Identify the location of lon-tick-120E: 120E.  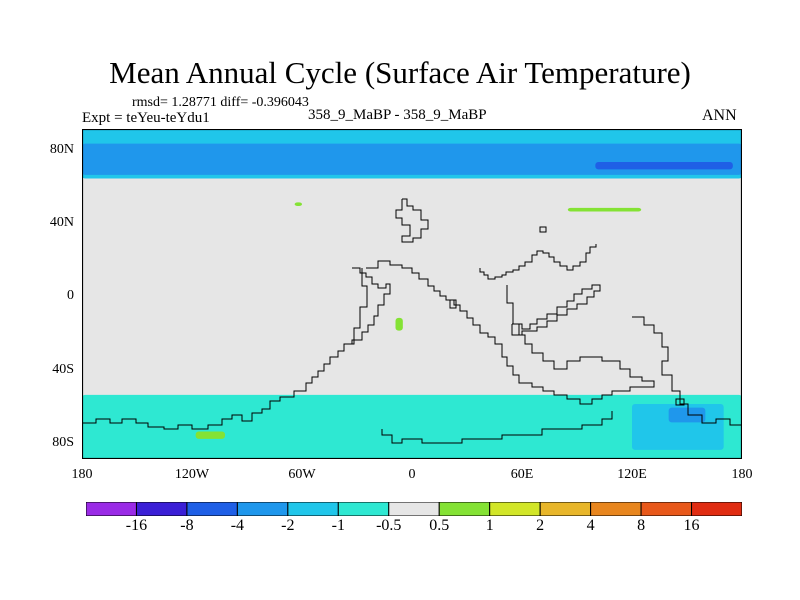
(632, 474).